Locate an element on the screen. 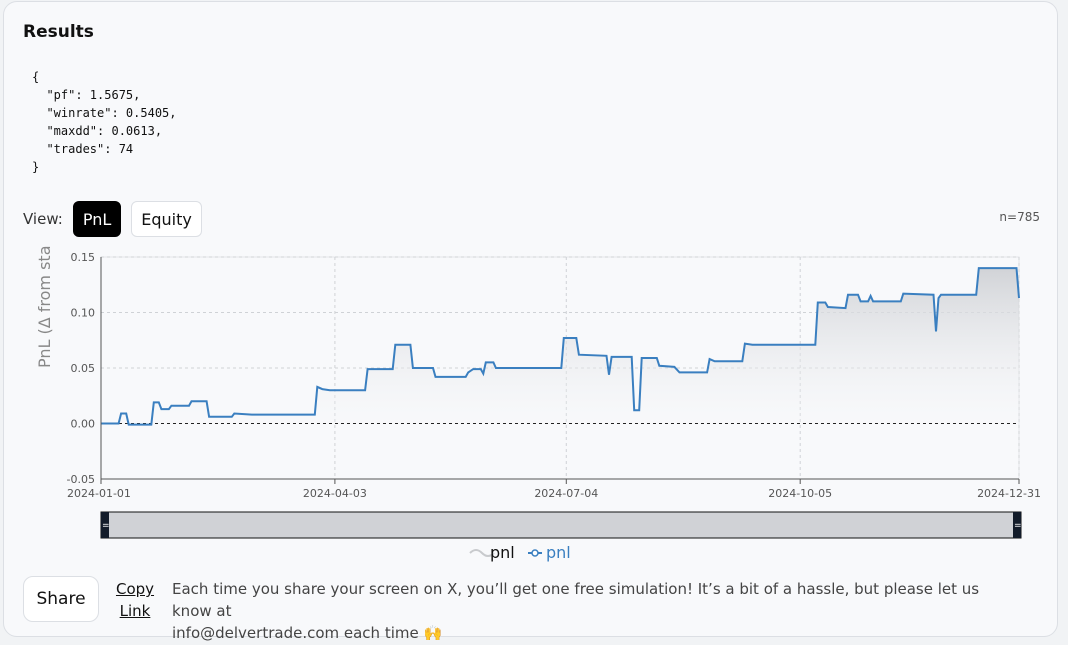 This screenshot has width=1068, height=645. y-tick-label: 0.15 is located at coordinates (83, 257).